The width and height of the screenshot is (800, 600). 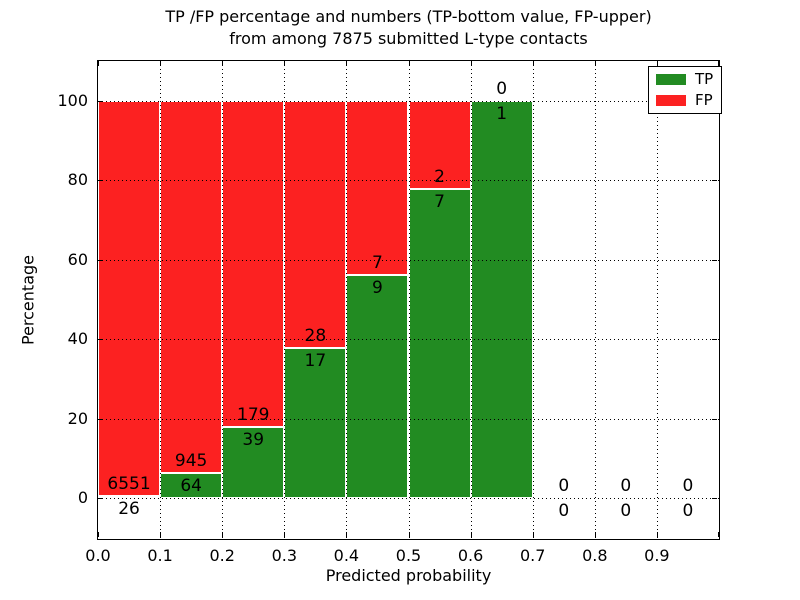 What do you see at coordinates (77, 418) in the screenshot?
I see `y-tick-label: 20` at bounding box center [77, 418].